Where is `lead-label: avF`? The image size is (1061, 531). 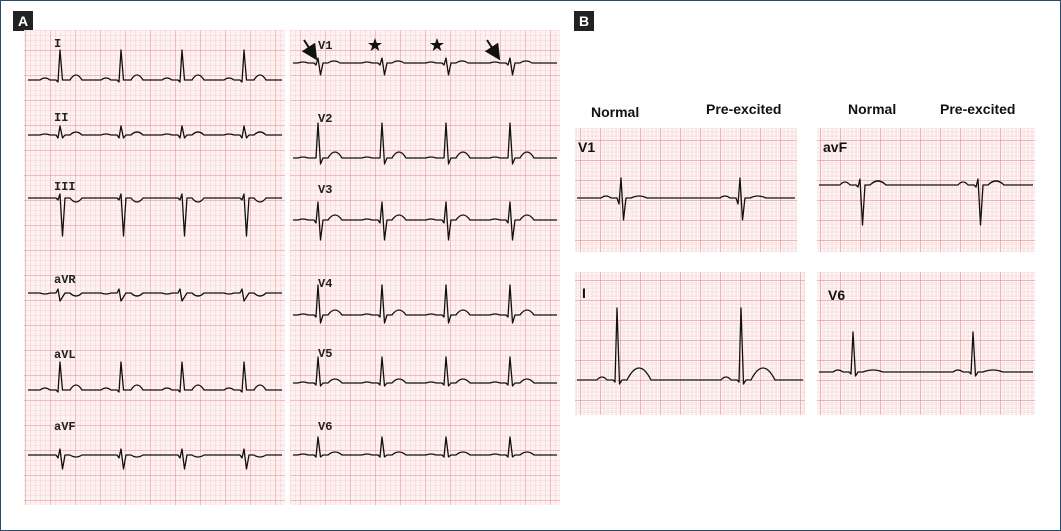
lead-label: avF is located at coordinates (835, 147).